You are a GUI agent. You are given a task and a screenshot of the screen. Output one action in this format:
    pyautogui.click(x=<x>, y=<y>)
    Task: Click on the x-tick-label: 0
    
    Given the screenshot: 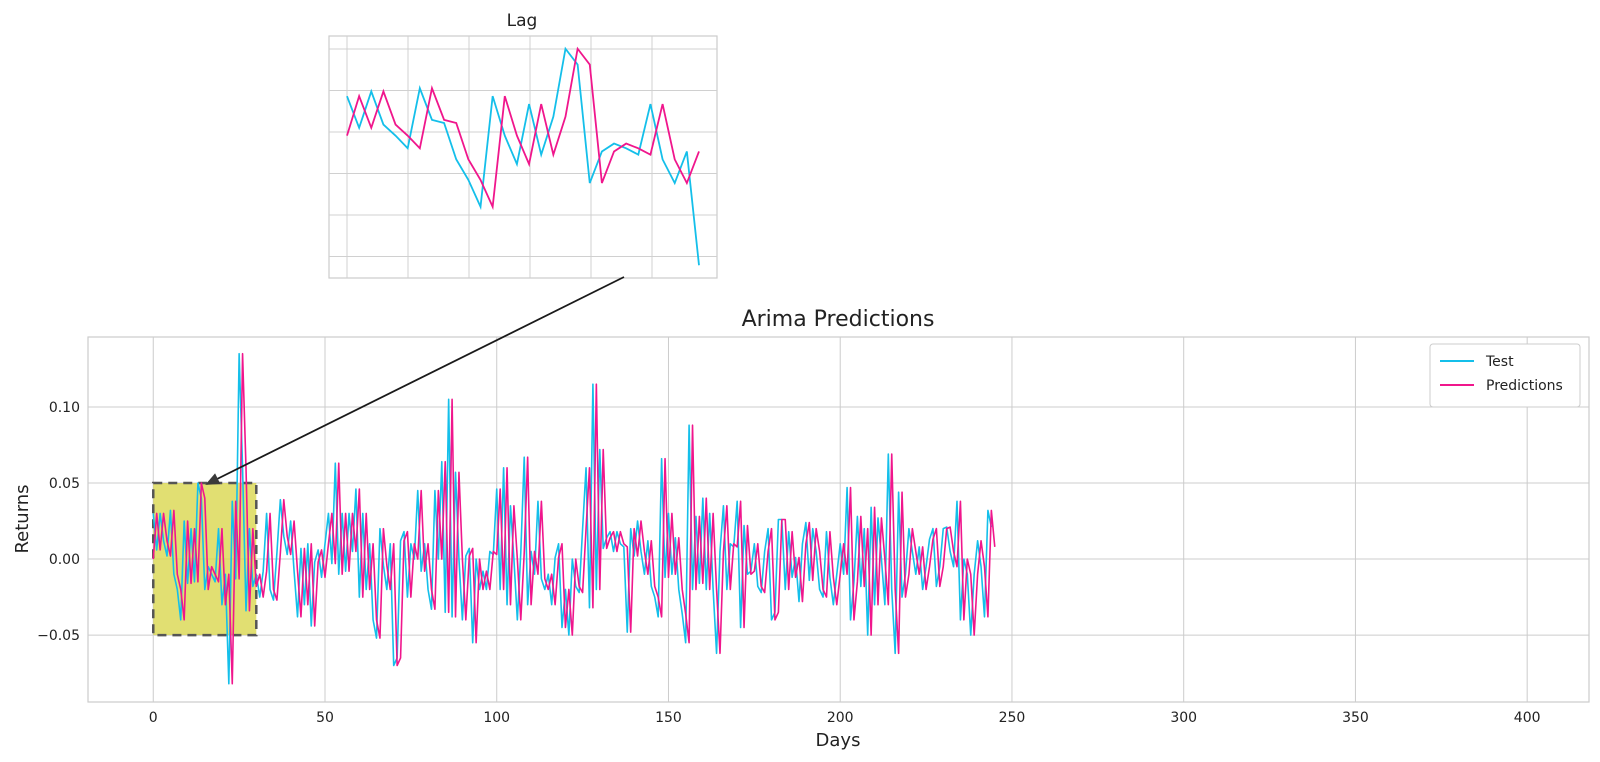 What is the action you would take?
    pyautogui.click(x=153, y=718)
    